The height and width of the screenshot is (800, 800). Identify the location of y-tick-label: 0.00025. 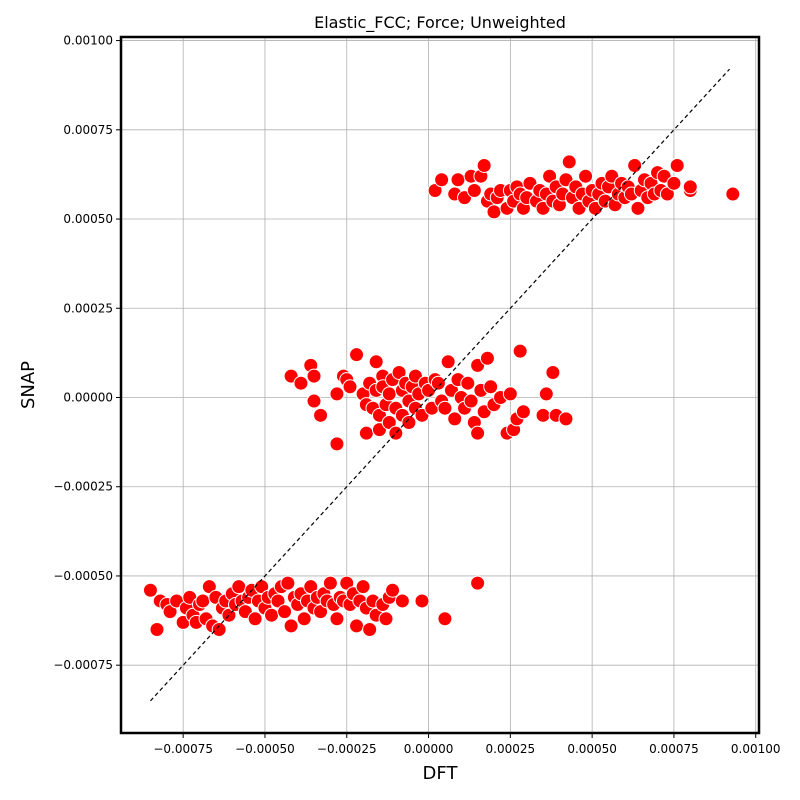
(88, 308).